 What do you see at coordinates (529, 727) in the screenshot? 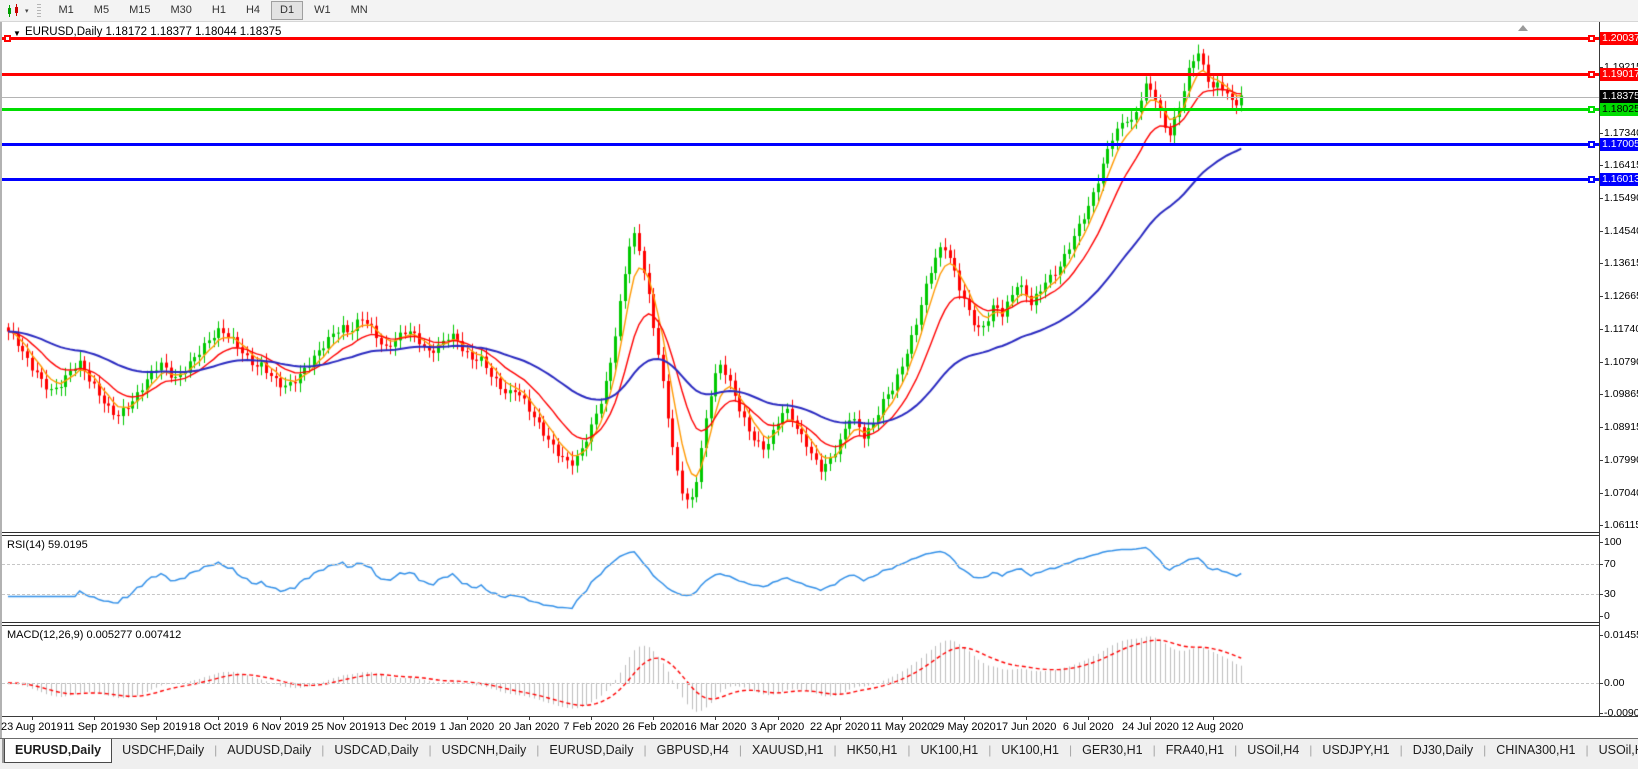
I see `date-label: 20 Jan 2020` at bounding box center [529, 727].